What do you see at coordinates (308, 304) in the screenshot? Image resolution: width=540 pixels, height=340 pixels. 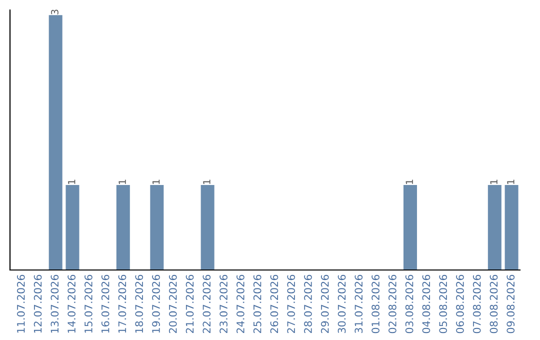 I see `x-tick-label: 28.07.2026` at bounding box center [308, 304].